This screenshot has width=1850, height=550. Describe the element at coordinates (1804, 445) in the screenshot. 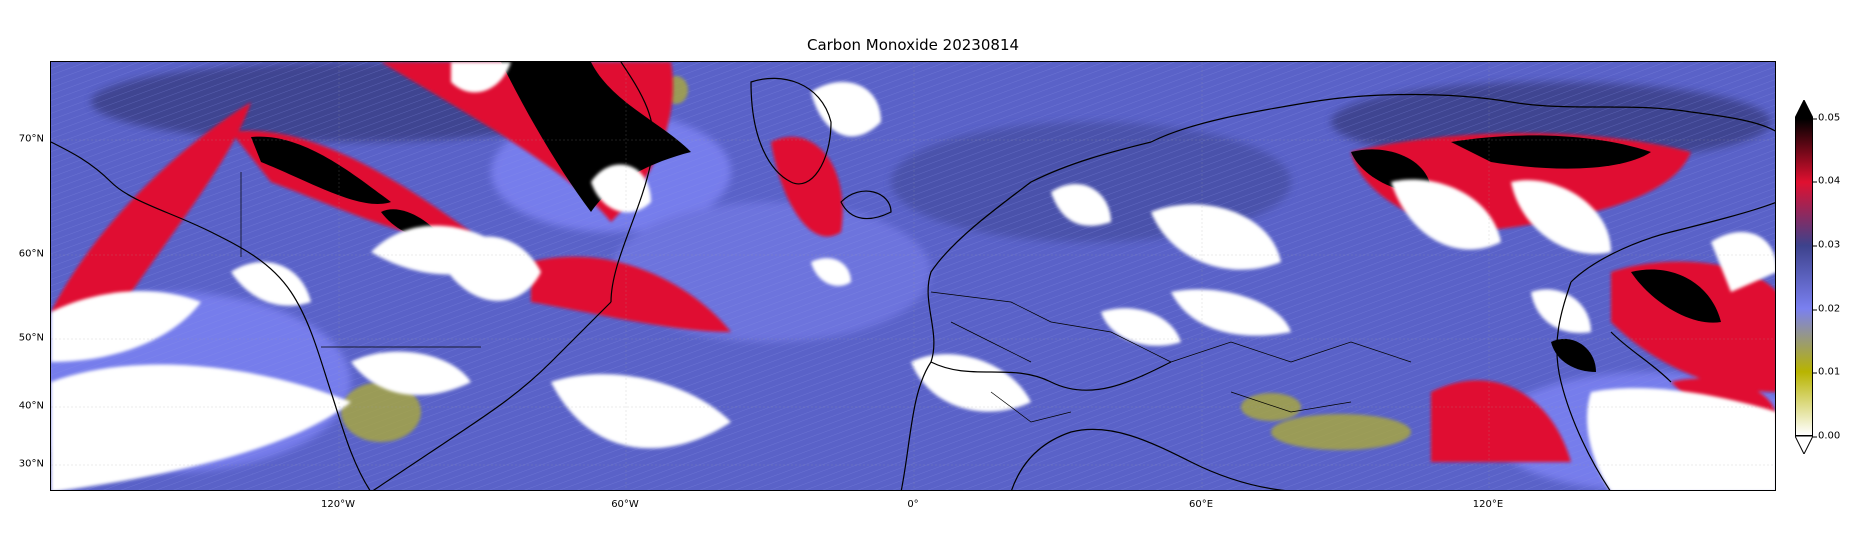

I see `colorbar-extend-min` at that location.